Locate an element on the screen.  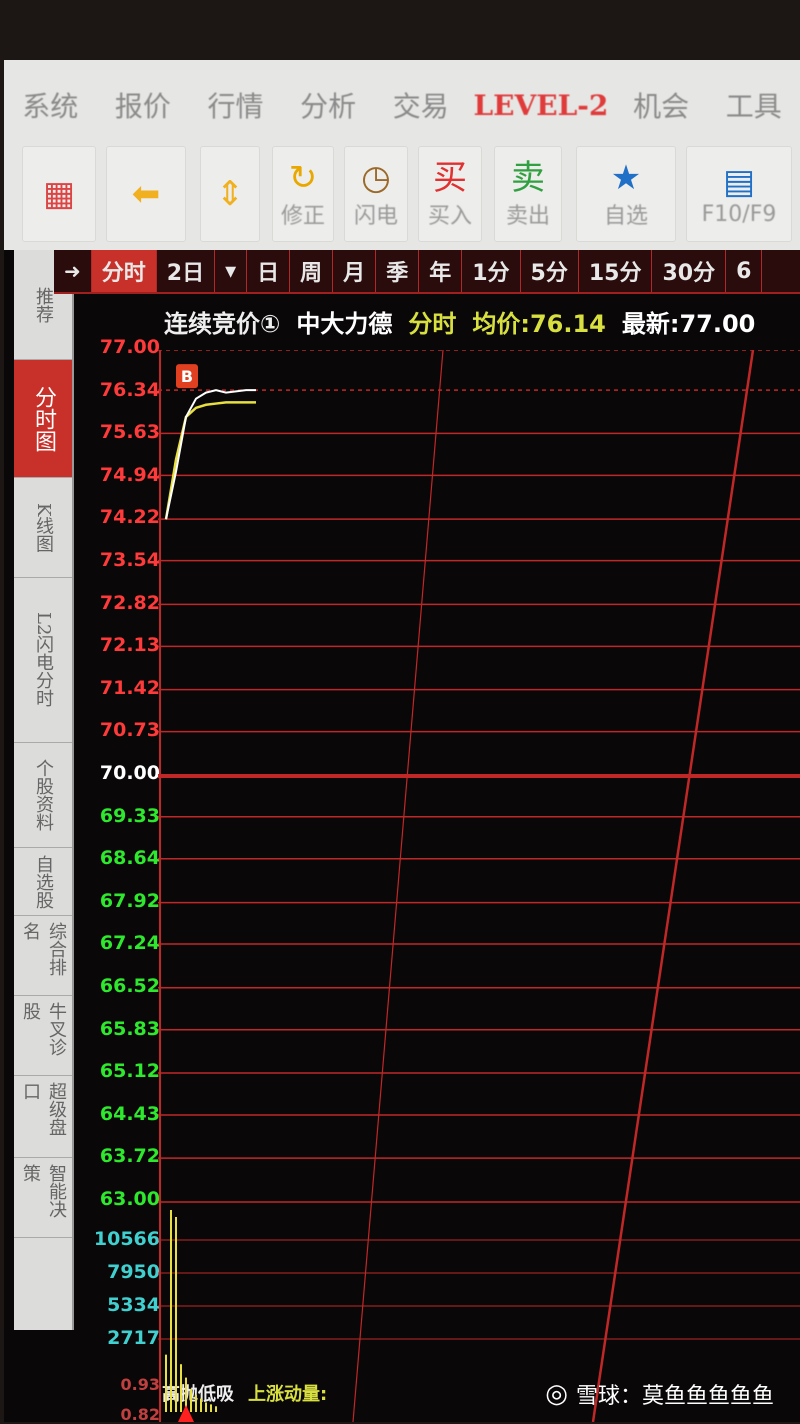
period-tab-10: 15分 is located at coordinates (616, 271).